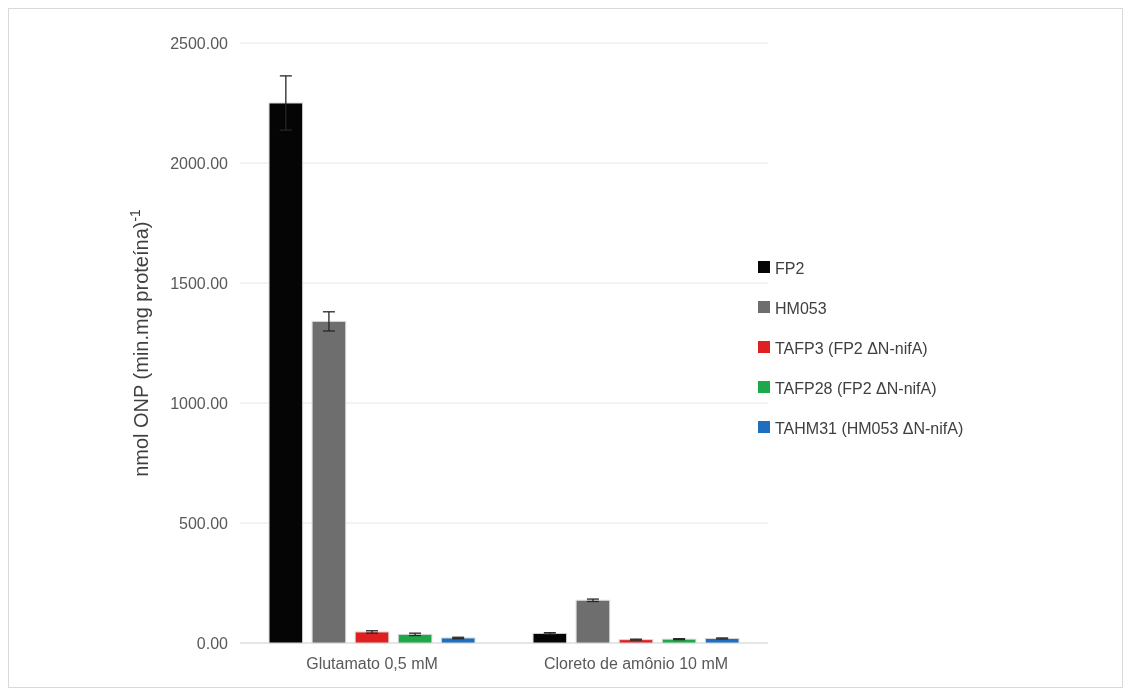  Describe the element at coordinates (204, 523) in the screenshot. I see `y-tick-label: 500.00` at that location.